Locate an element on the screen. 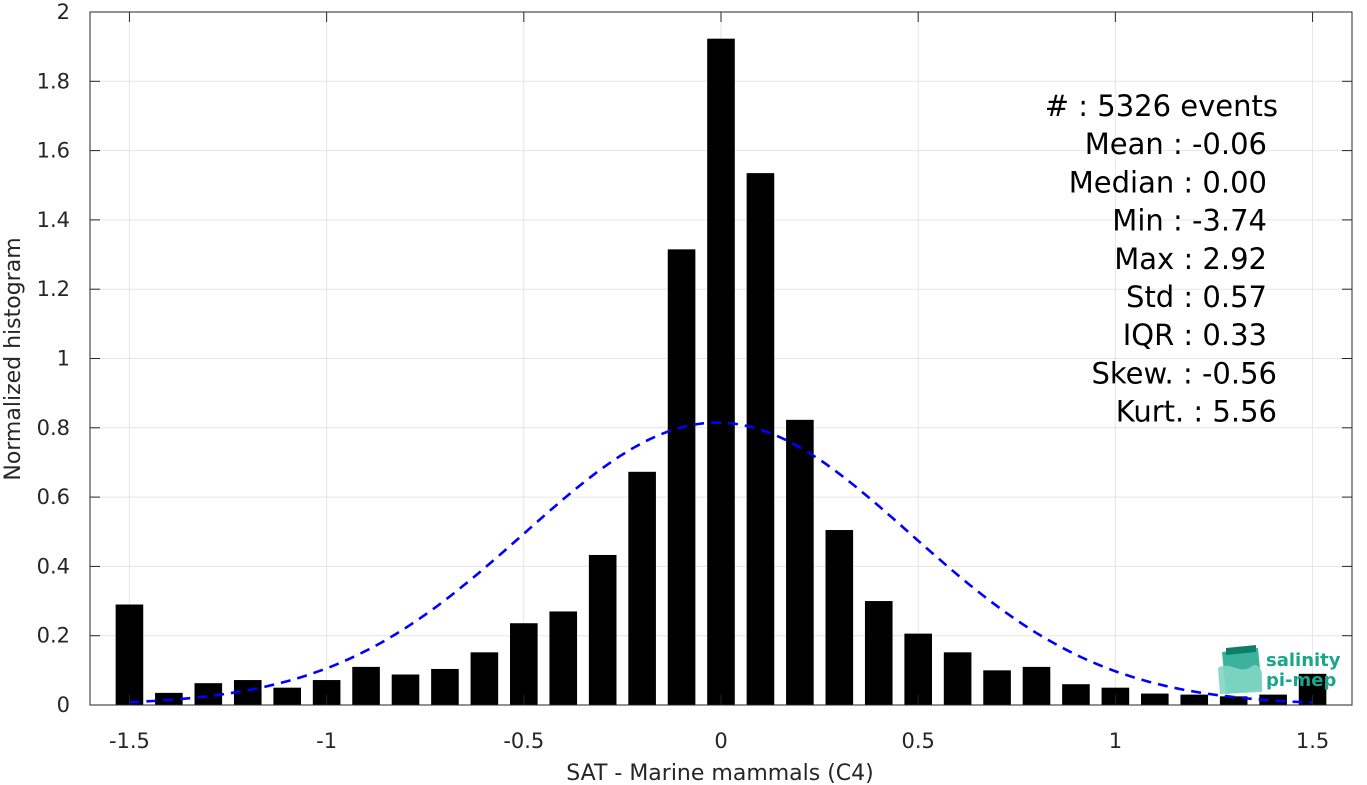  y-tick-label: 0.4 is located at coordinates (53, 566).